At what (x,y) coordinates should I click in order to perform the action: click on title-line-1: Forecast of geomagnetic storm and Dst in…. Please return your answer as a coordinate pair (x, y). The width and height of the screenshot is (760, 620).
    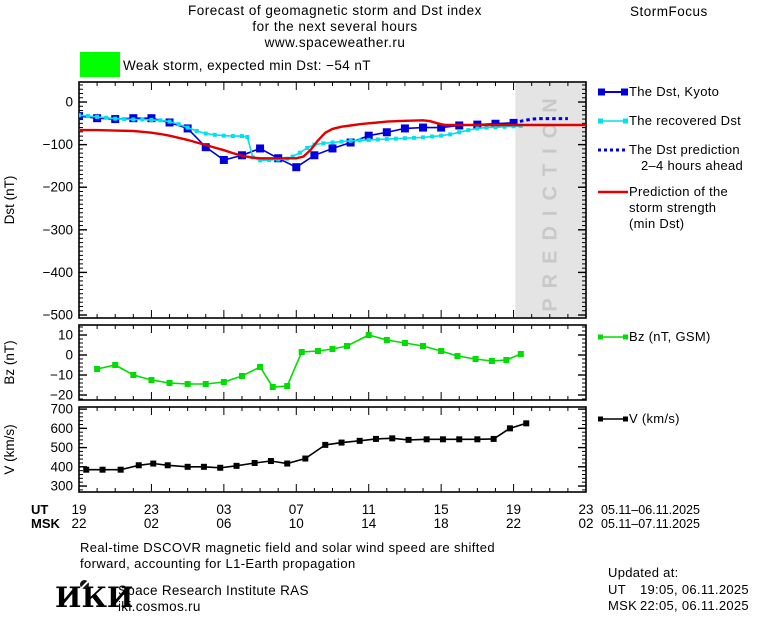
    Looking at the image, I should click on (335, 10).